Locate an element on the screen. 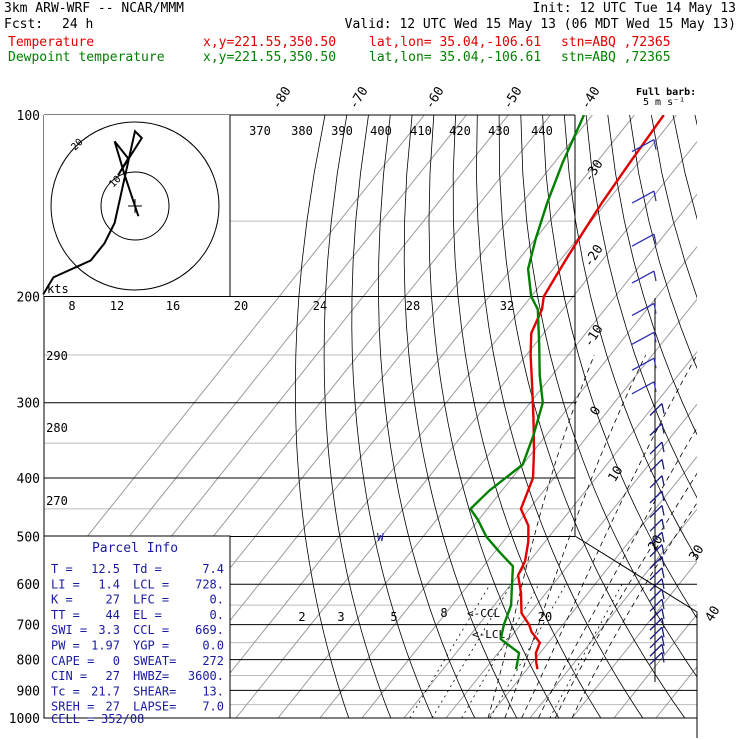 This screenshot has width=740, height=740. parcel-label: Tc = is located at coordinates (65, 691).